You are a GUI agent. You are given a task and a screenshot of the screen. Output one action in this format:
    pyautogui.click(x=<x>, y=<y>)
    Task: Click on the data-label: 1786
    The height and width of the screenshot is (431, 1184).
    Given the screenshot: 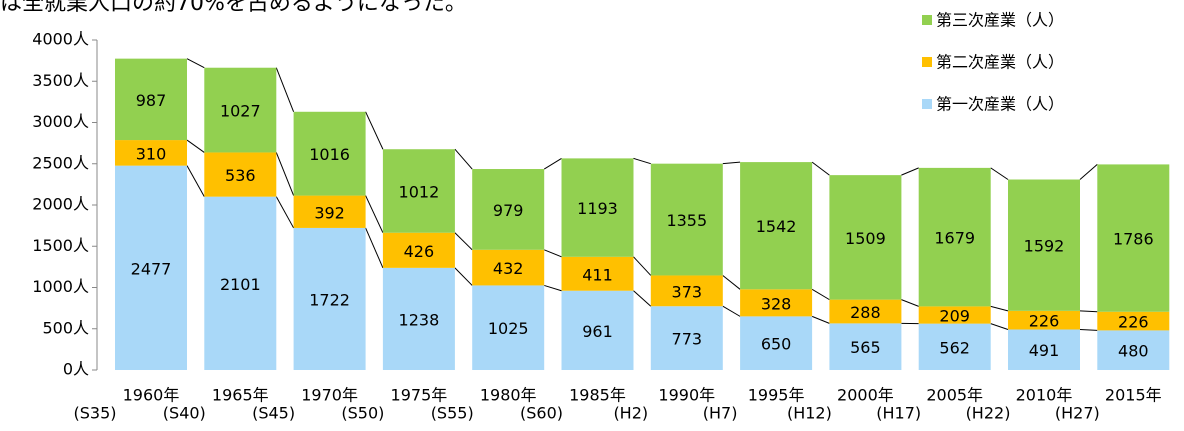 What is the action you would take?
    pyautogui.click(x=1133, y=239)
    